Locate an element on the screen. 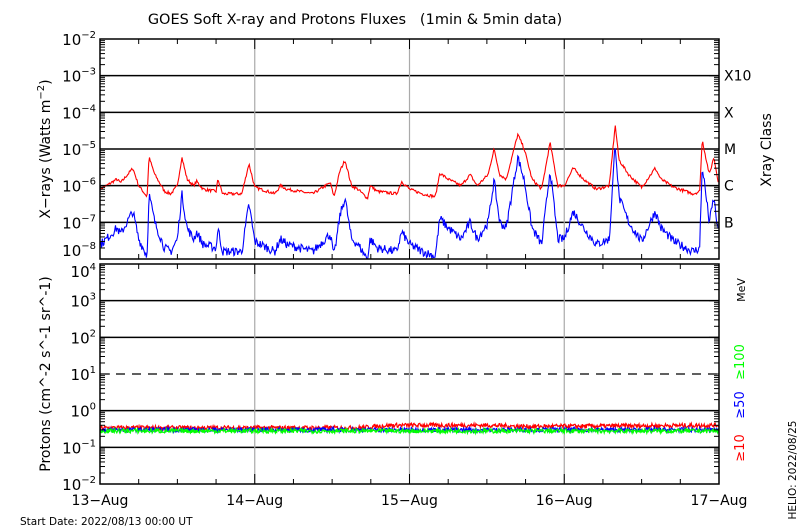  y-tick-label: 10⁻⁸ is located at coordinates (79, 250).